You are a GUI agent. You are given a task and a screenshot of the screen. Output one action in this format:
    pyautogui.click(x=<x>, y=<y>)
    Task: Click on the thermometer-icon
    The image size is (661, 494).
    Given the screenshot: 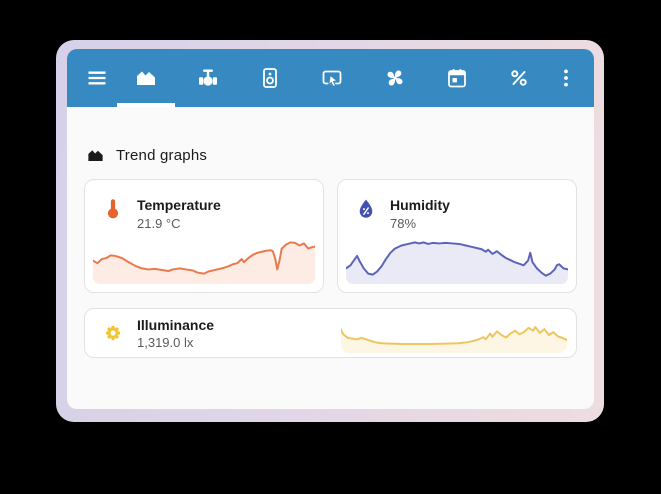 What is the action you would take?
    pyautogui.click(x=113, y=209)
    